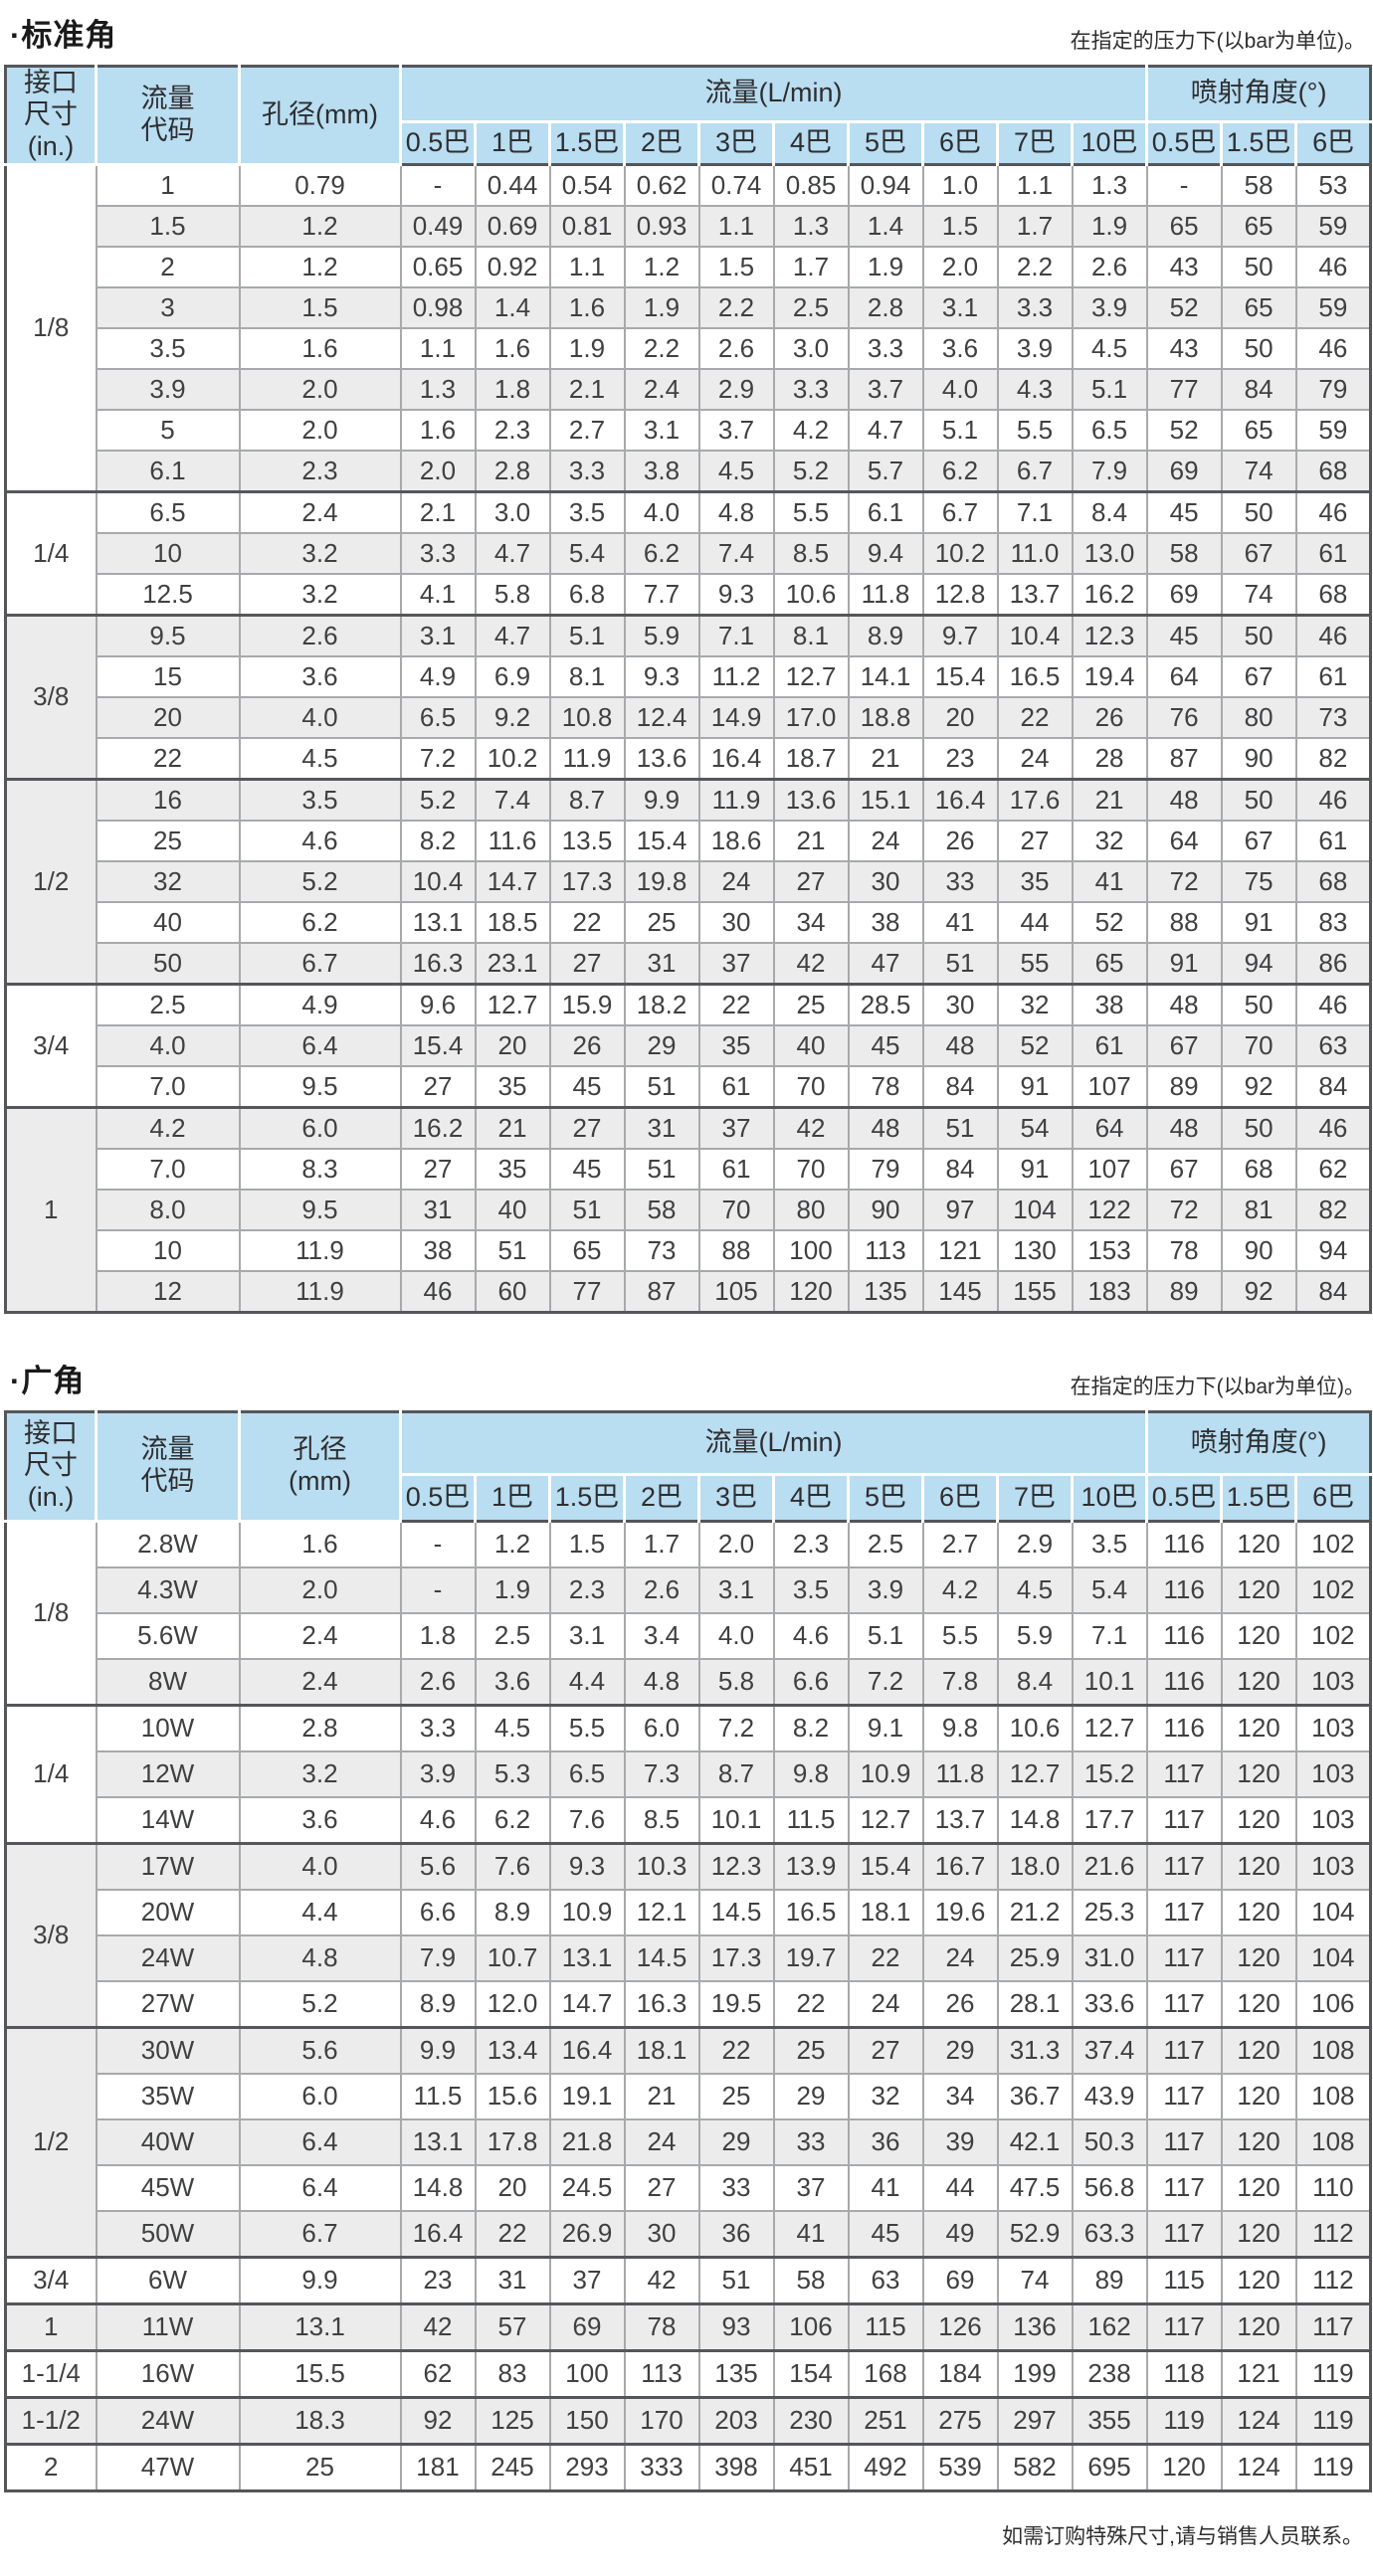 The image size is (1373, 2576). Describe the element at coordinates (438, 1866) in the screenshot. I see `flow-value-cell: 5.6` at that location.